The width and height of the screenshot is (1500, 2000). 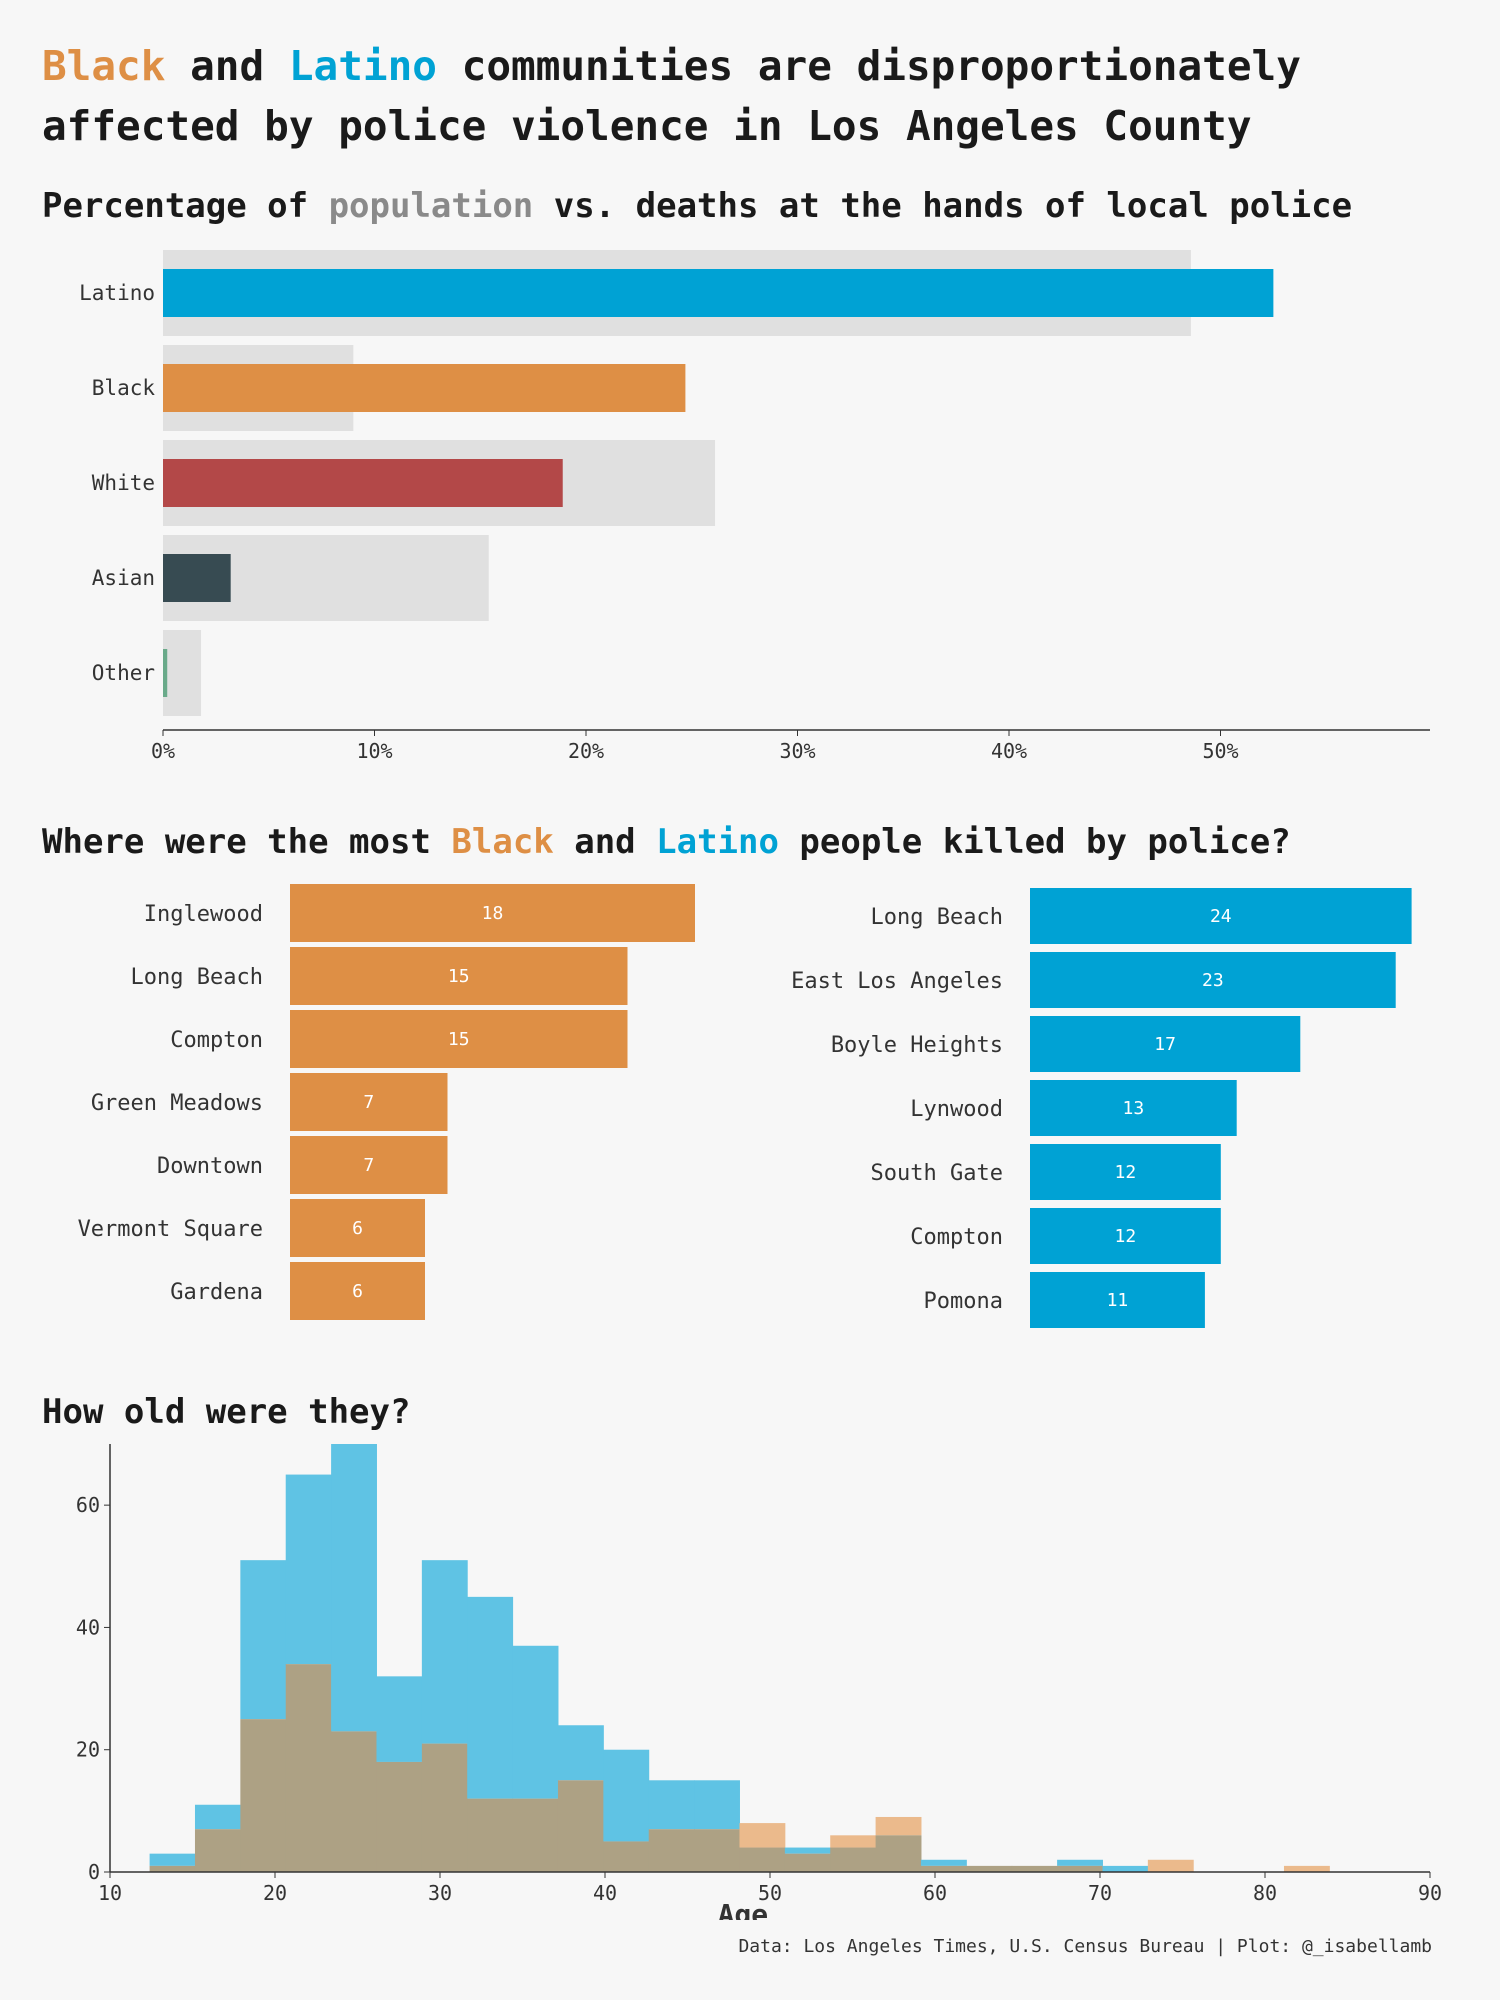 What do you see at coordinates (88, 1627) in the screenshot?
I see `y-tick-label: 40` at bounding box center [88, 1627].